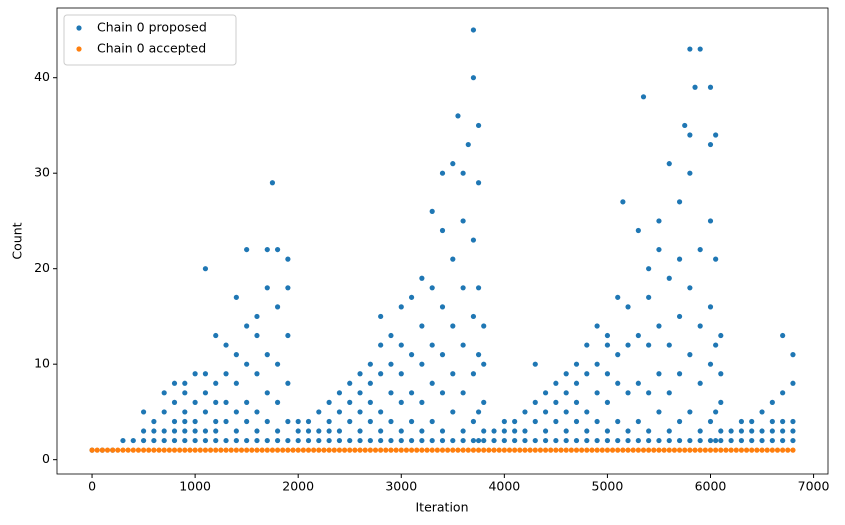  Describe the element at coordinates (504, 486) in the screenshot. I see `x-tick-label: 4000` at that location.